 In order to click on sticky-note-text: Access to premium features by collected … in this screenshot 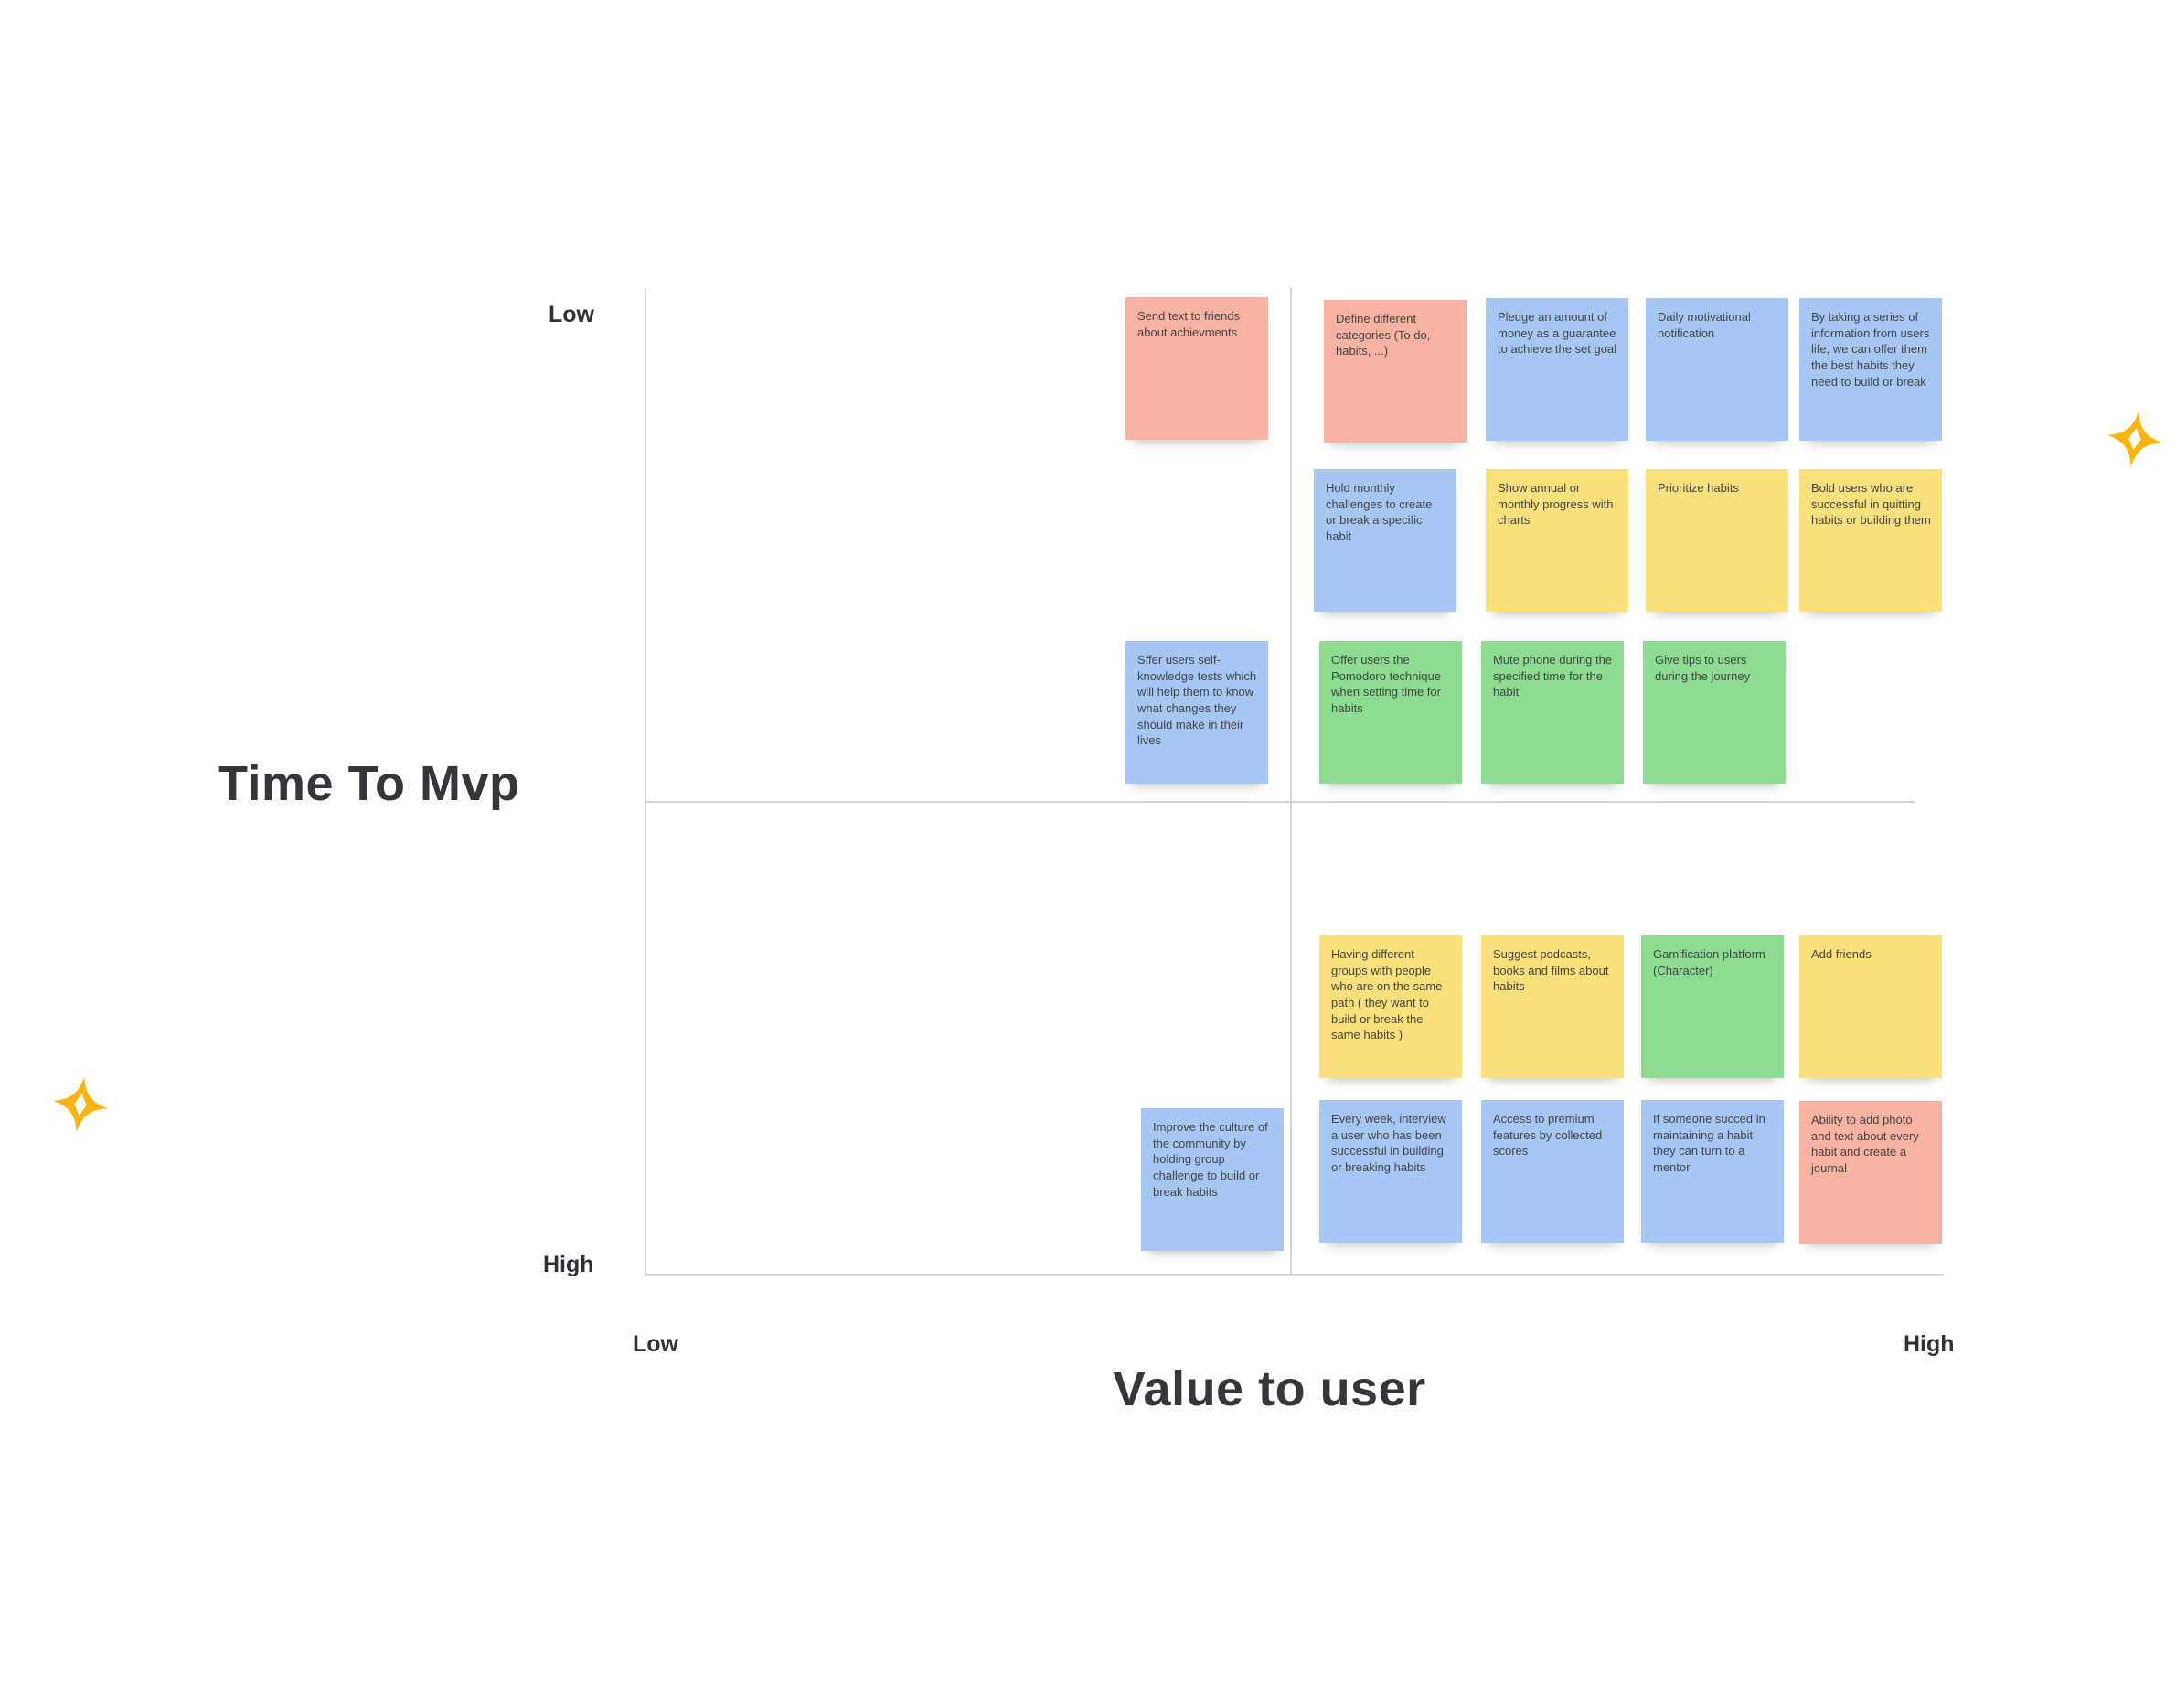, I will do `click(1548, 1135)`.